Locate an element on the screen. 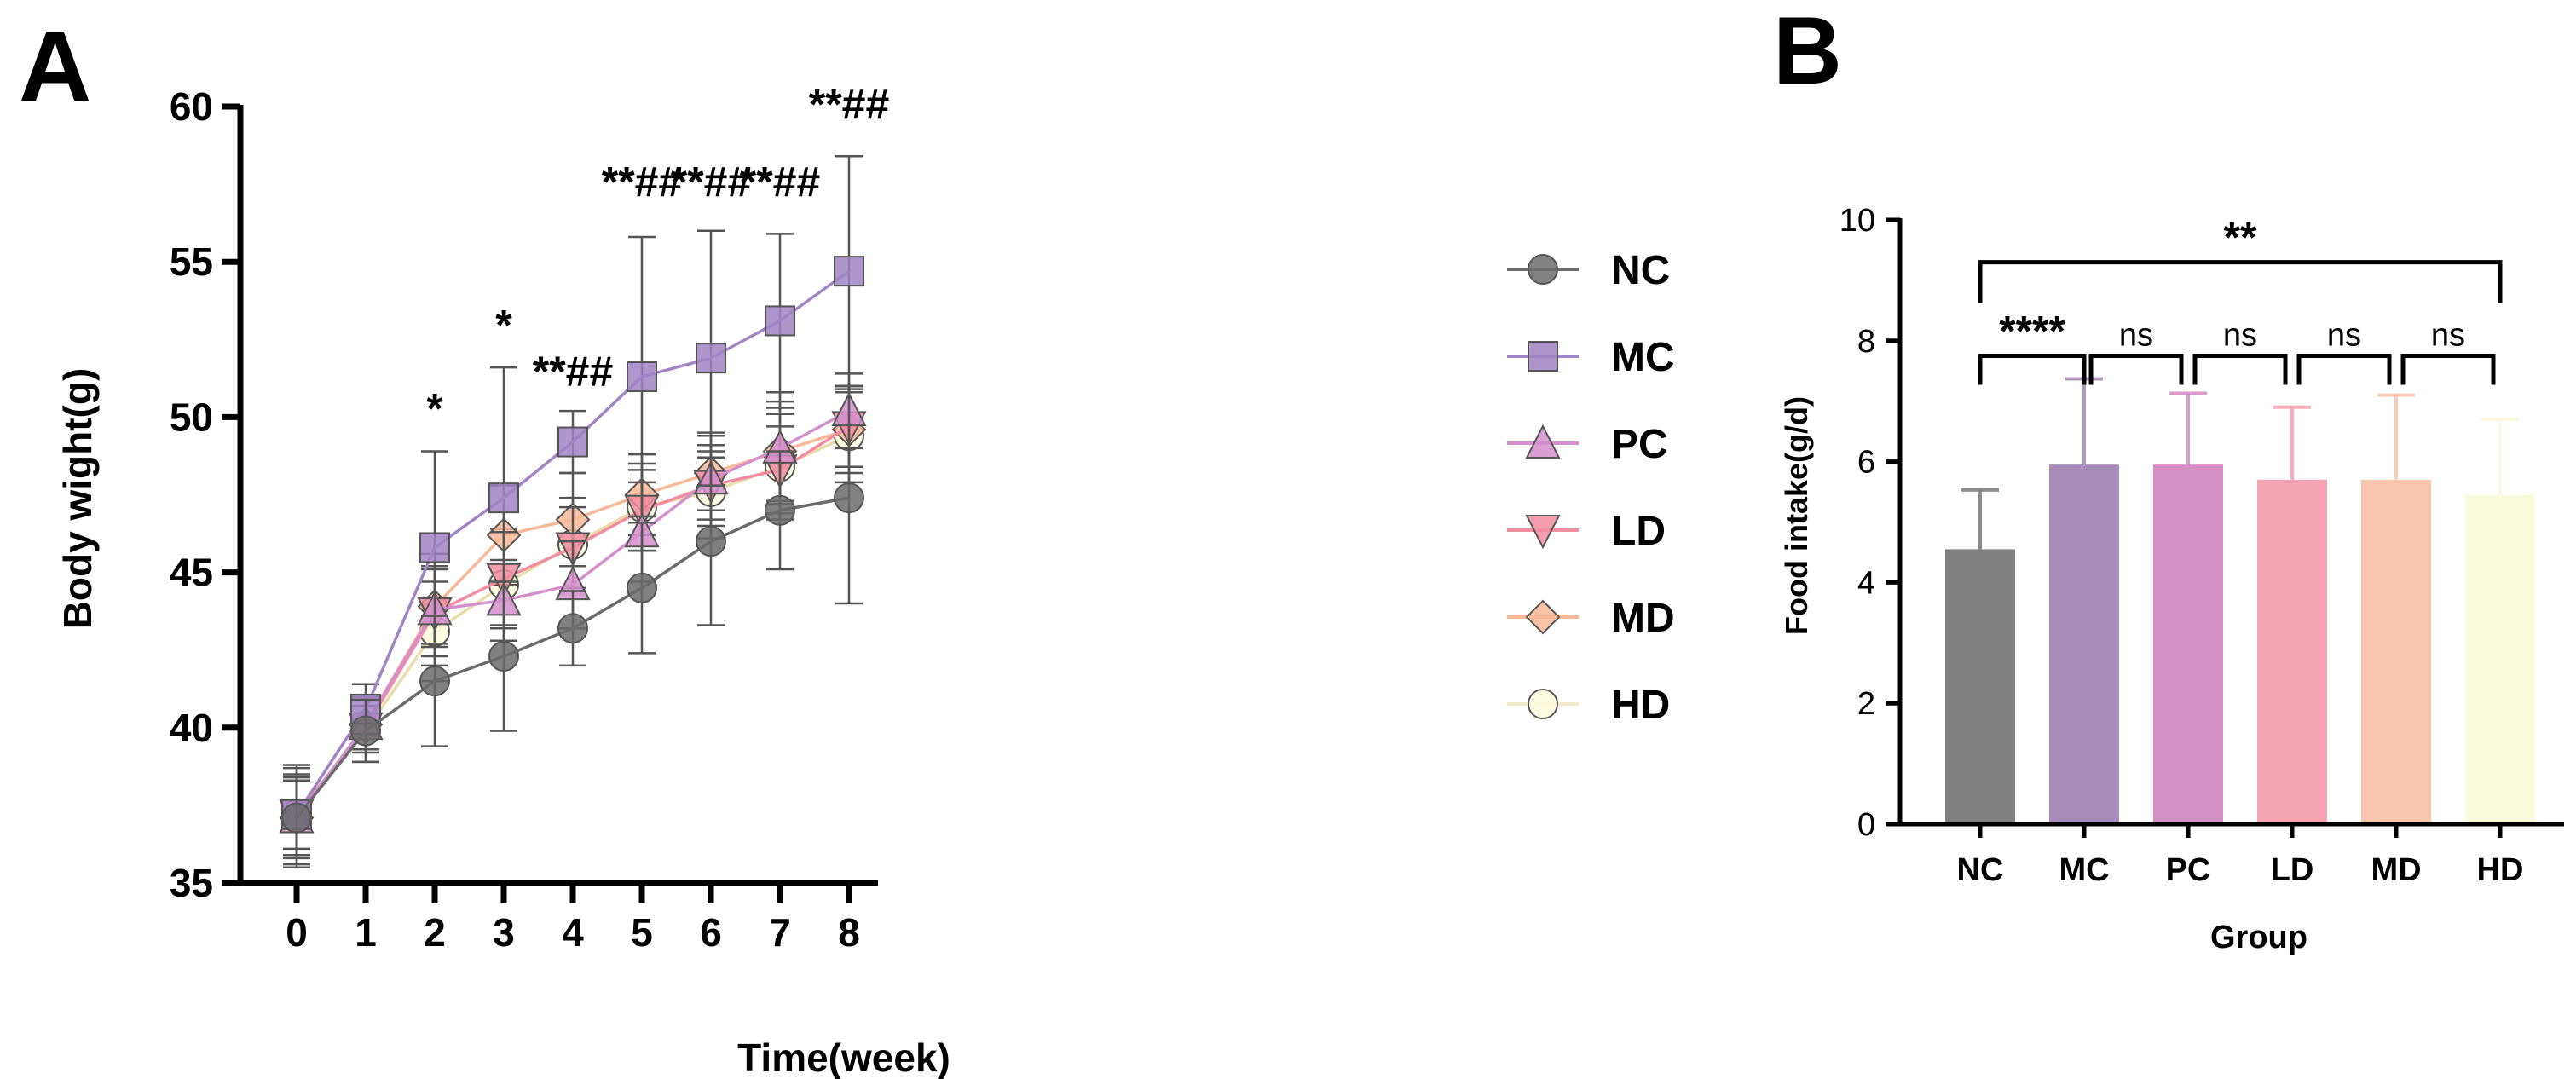  legend-marker-nc is located at coordinates (1543, 269).